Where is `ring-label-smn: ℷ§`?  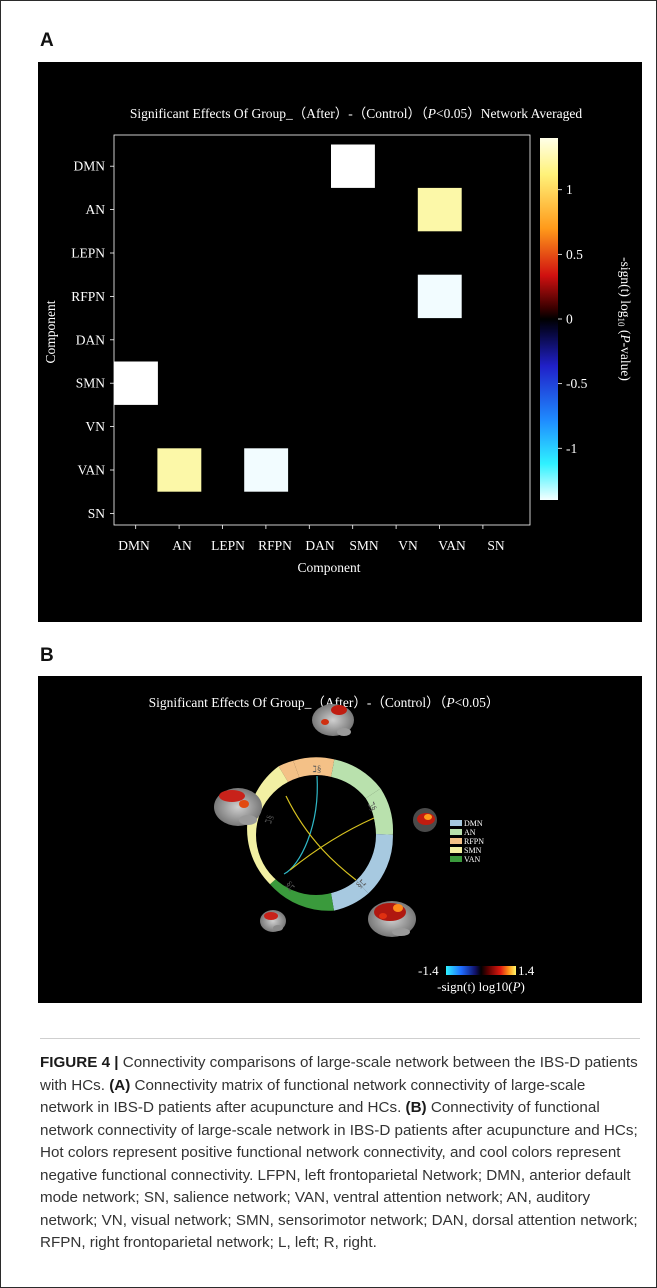 ring-label-smn: ℷ§ is located at coordinates (269, 819).